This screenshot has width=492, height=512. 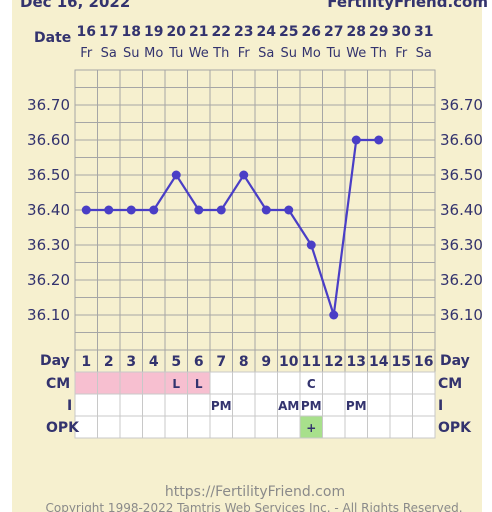 What do you see at coordinates (153, 32) in the screenshot?
I see `date-number: 19` at bounding box center [153, 32].